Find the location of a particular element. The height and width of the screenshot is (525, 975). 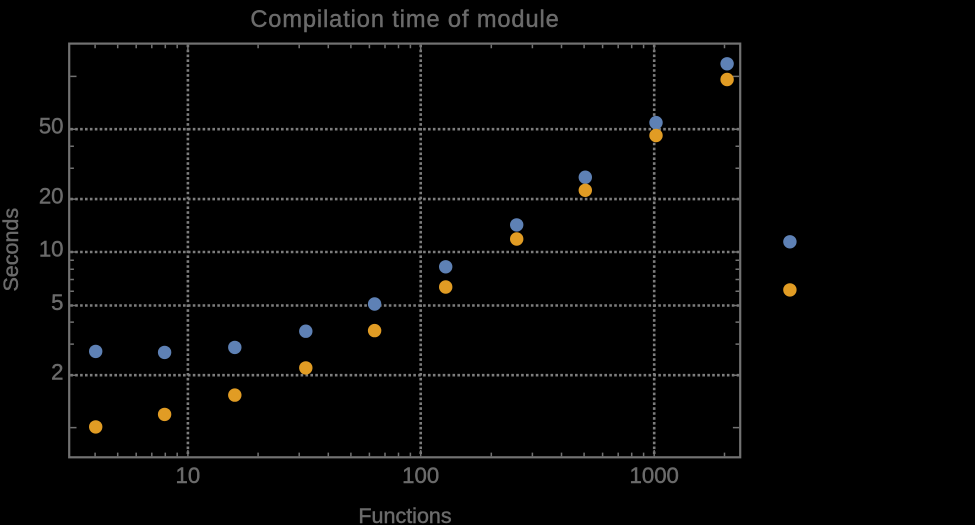

svg-text: Compilation time of module is located at coordinates (404, 20).